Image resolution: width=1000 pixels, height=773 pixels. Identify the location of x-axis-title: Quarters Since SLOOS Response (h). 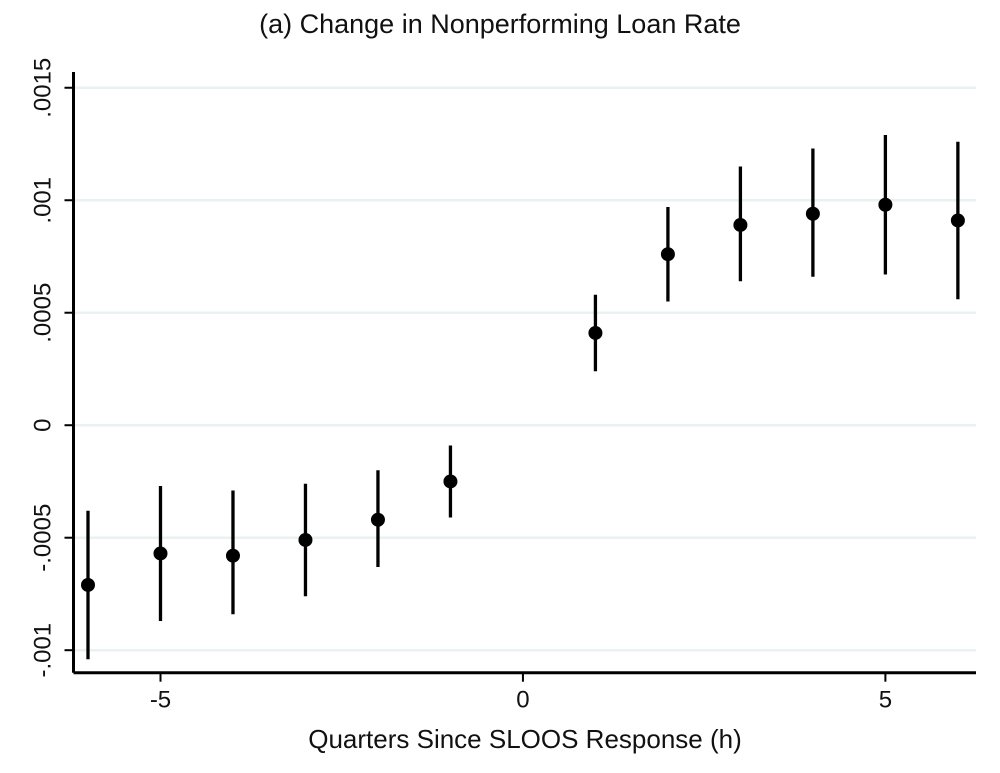
(525, 739).